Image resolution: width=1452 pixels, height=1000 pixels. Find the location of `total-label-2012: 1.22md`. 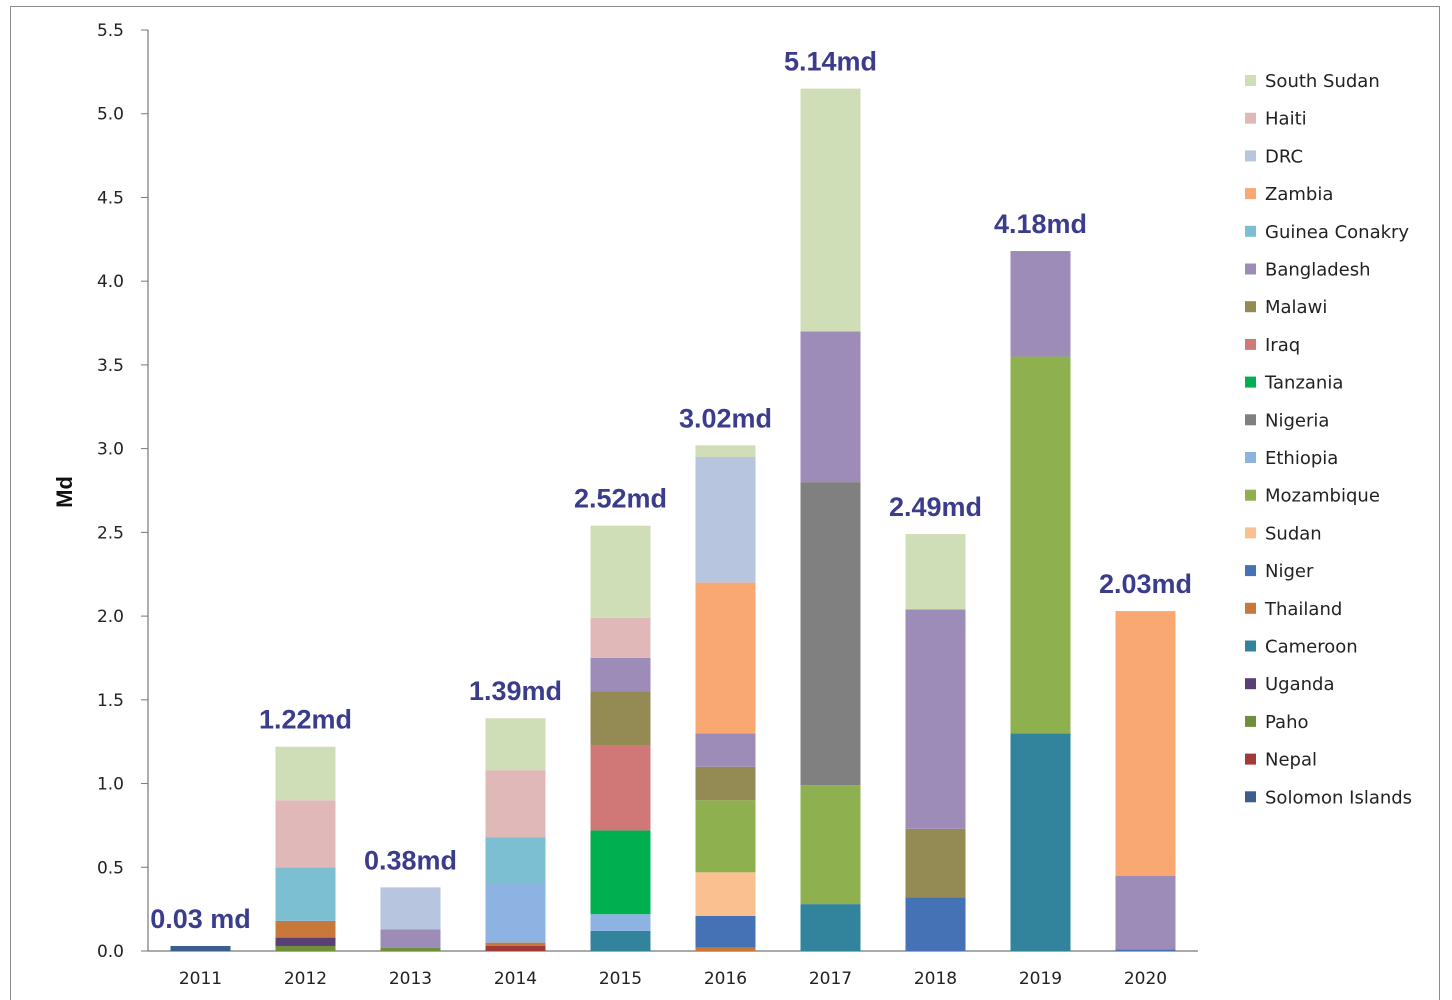

total-label-2012: 1.22md is located at coordinates (305, 720).